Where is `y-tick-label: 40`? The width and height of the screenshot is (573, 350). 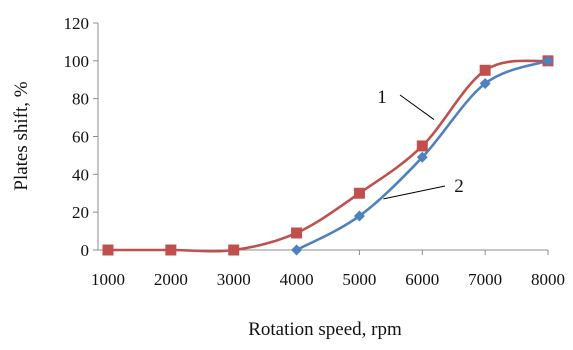 y-tick-label: 40 is located at coordinates (80, 174).